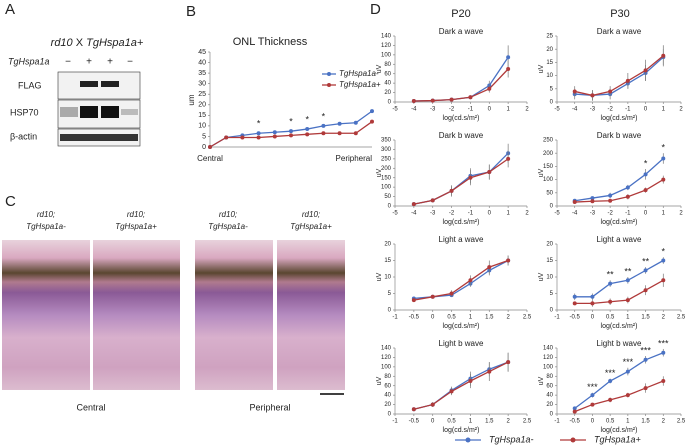 This screenshot has width=685, height=447. What do you see at coordinates (386, 150) in the screenshot?
I see `y-tick-label: 300` at bounding box center [386, 150].